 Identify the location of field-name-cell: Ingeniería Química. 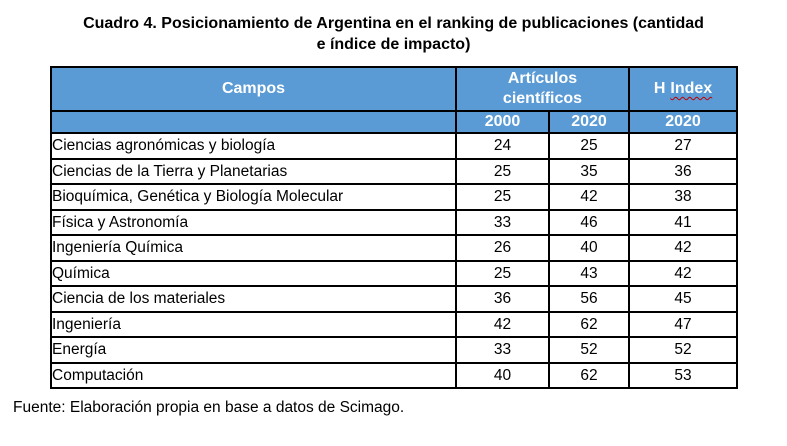
(253, 248).